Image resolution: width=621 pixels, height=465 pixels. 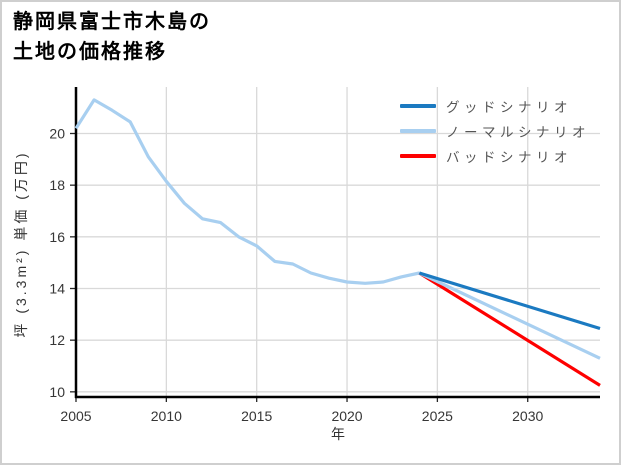 What do you see at coordinates (57, 185) in the screenshot?
I see `y-tick-label: 18` at bounding box center [57, 185].